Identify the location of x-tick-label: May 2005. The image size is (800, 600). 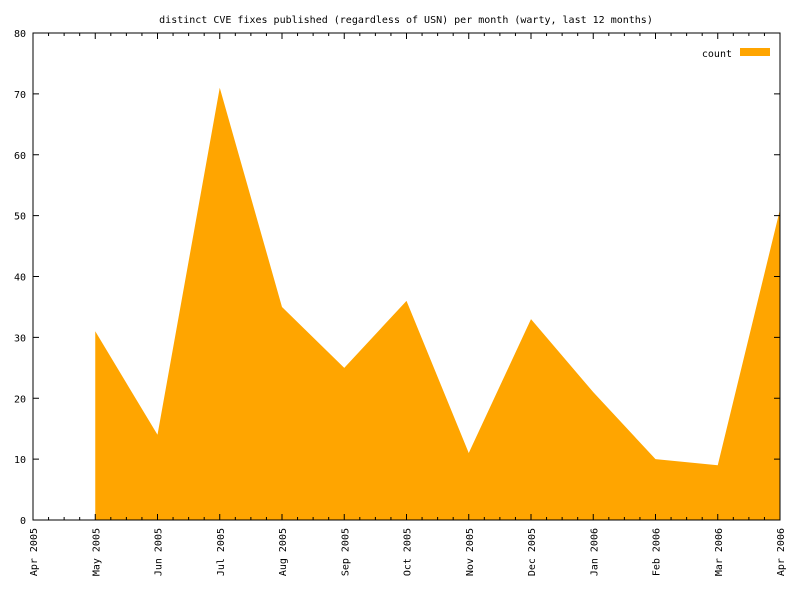
(96, 552).